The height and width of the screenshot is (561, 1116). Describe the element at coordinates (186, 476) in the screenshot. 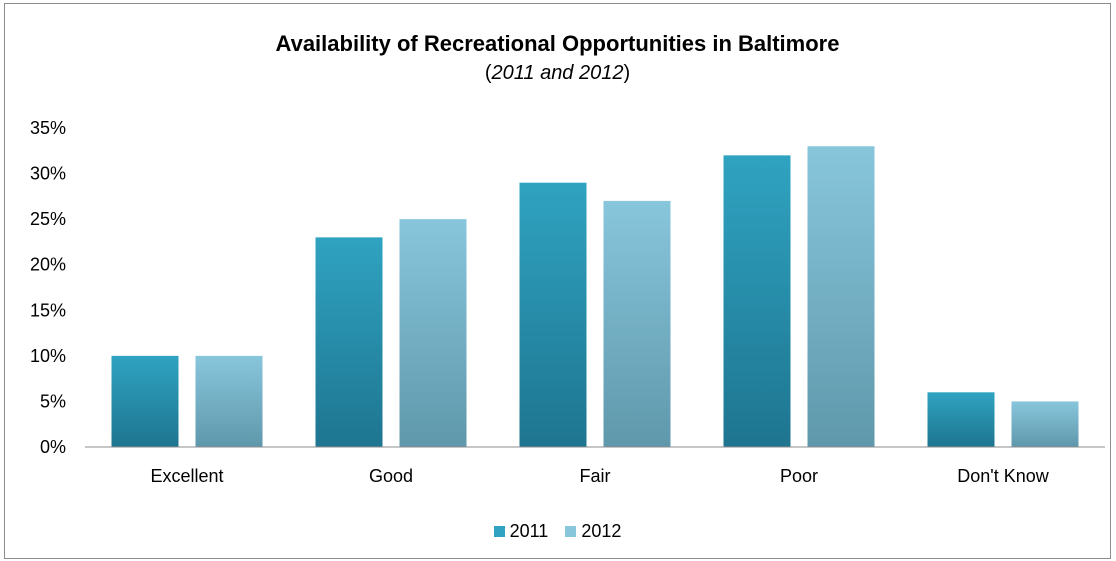

I see `x-tick-label: Excellent` at that location.